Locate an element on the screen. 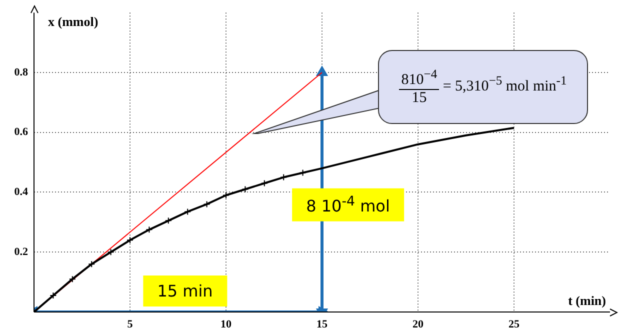  x-tick-label: 20 is located at coordinates (418, 324).